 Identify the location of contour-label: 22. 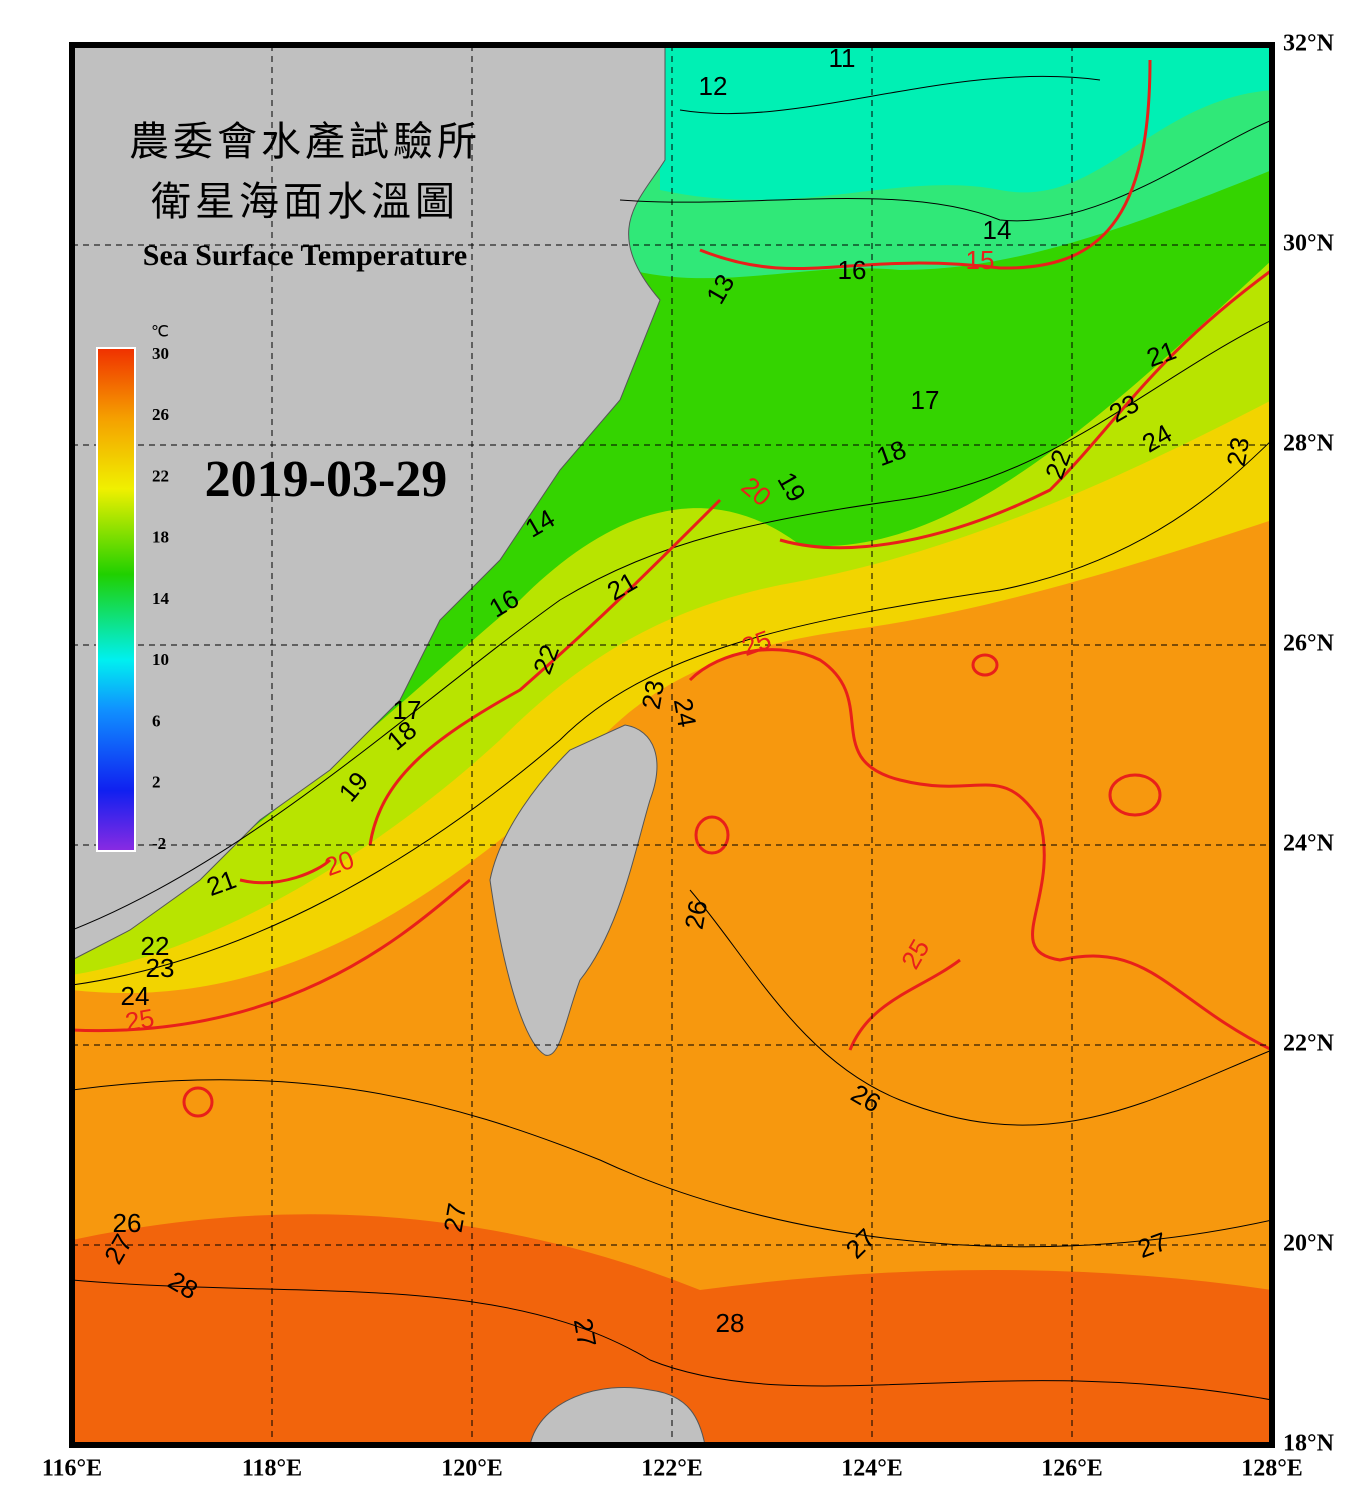
(155, 946).